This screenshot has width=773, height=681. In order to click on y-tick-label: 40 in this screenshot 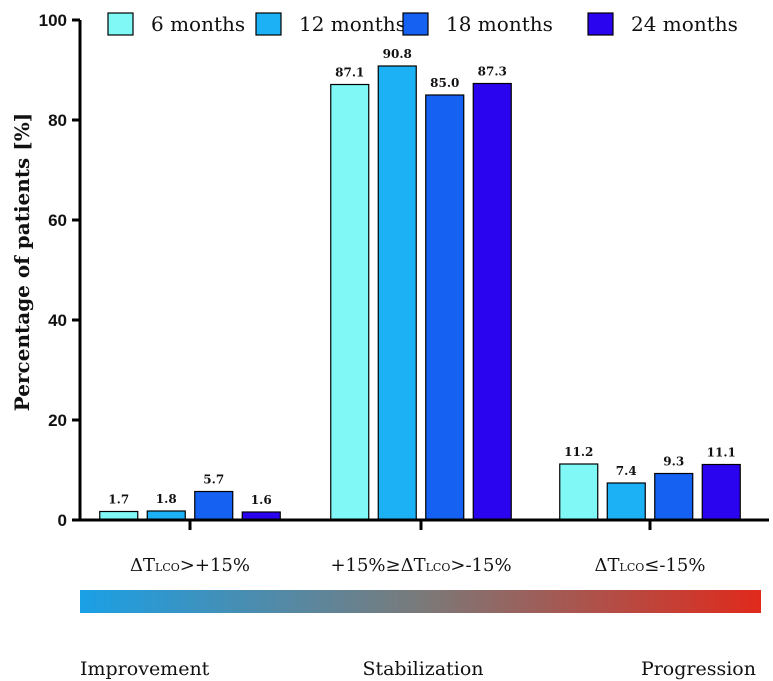, I will do `click(57, 320)`.